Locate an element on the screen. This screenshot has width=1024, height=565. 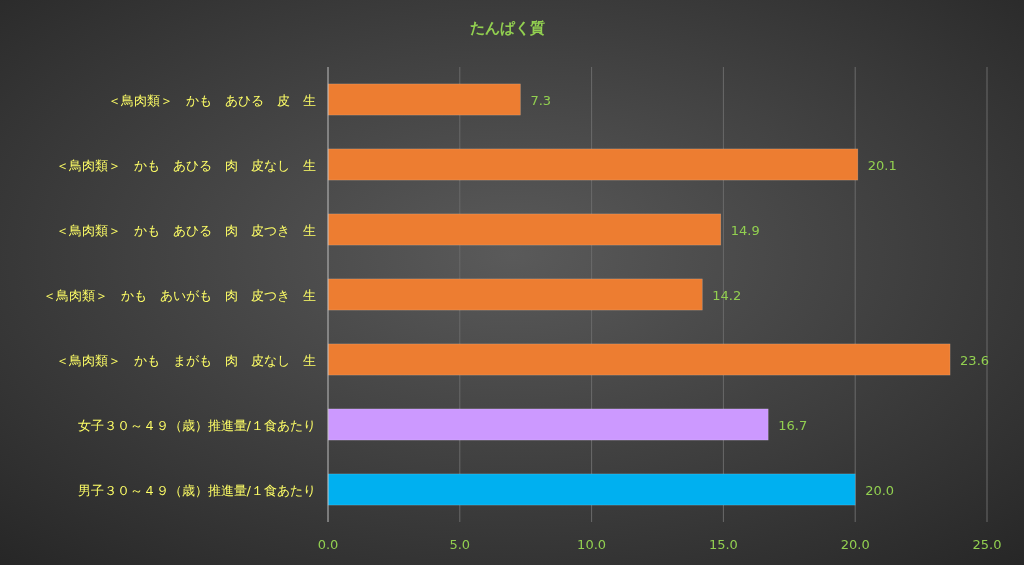
y-tick-label: 男子３０～４９（歳）推進量/１食あたり is located at coordinates (196, 490).